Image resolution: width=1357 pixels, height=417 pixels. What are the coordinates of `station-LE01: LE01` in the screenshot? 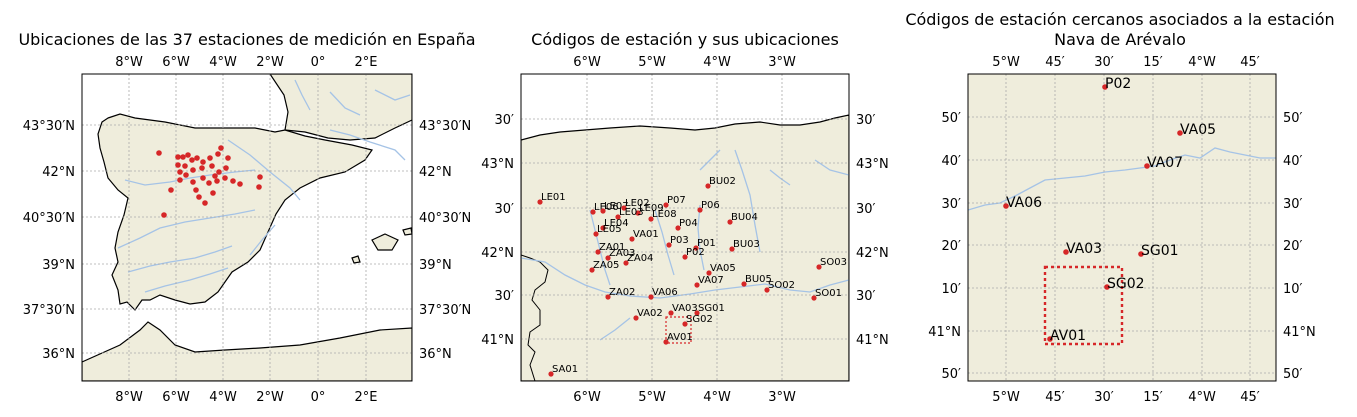 It's located at (551, 198).